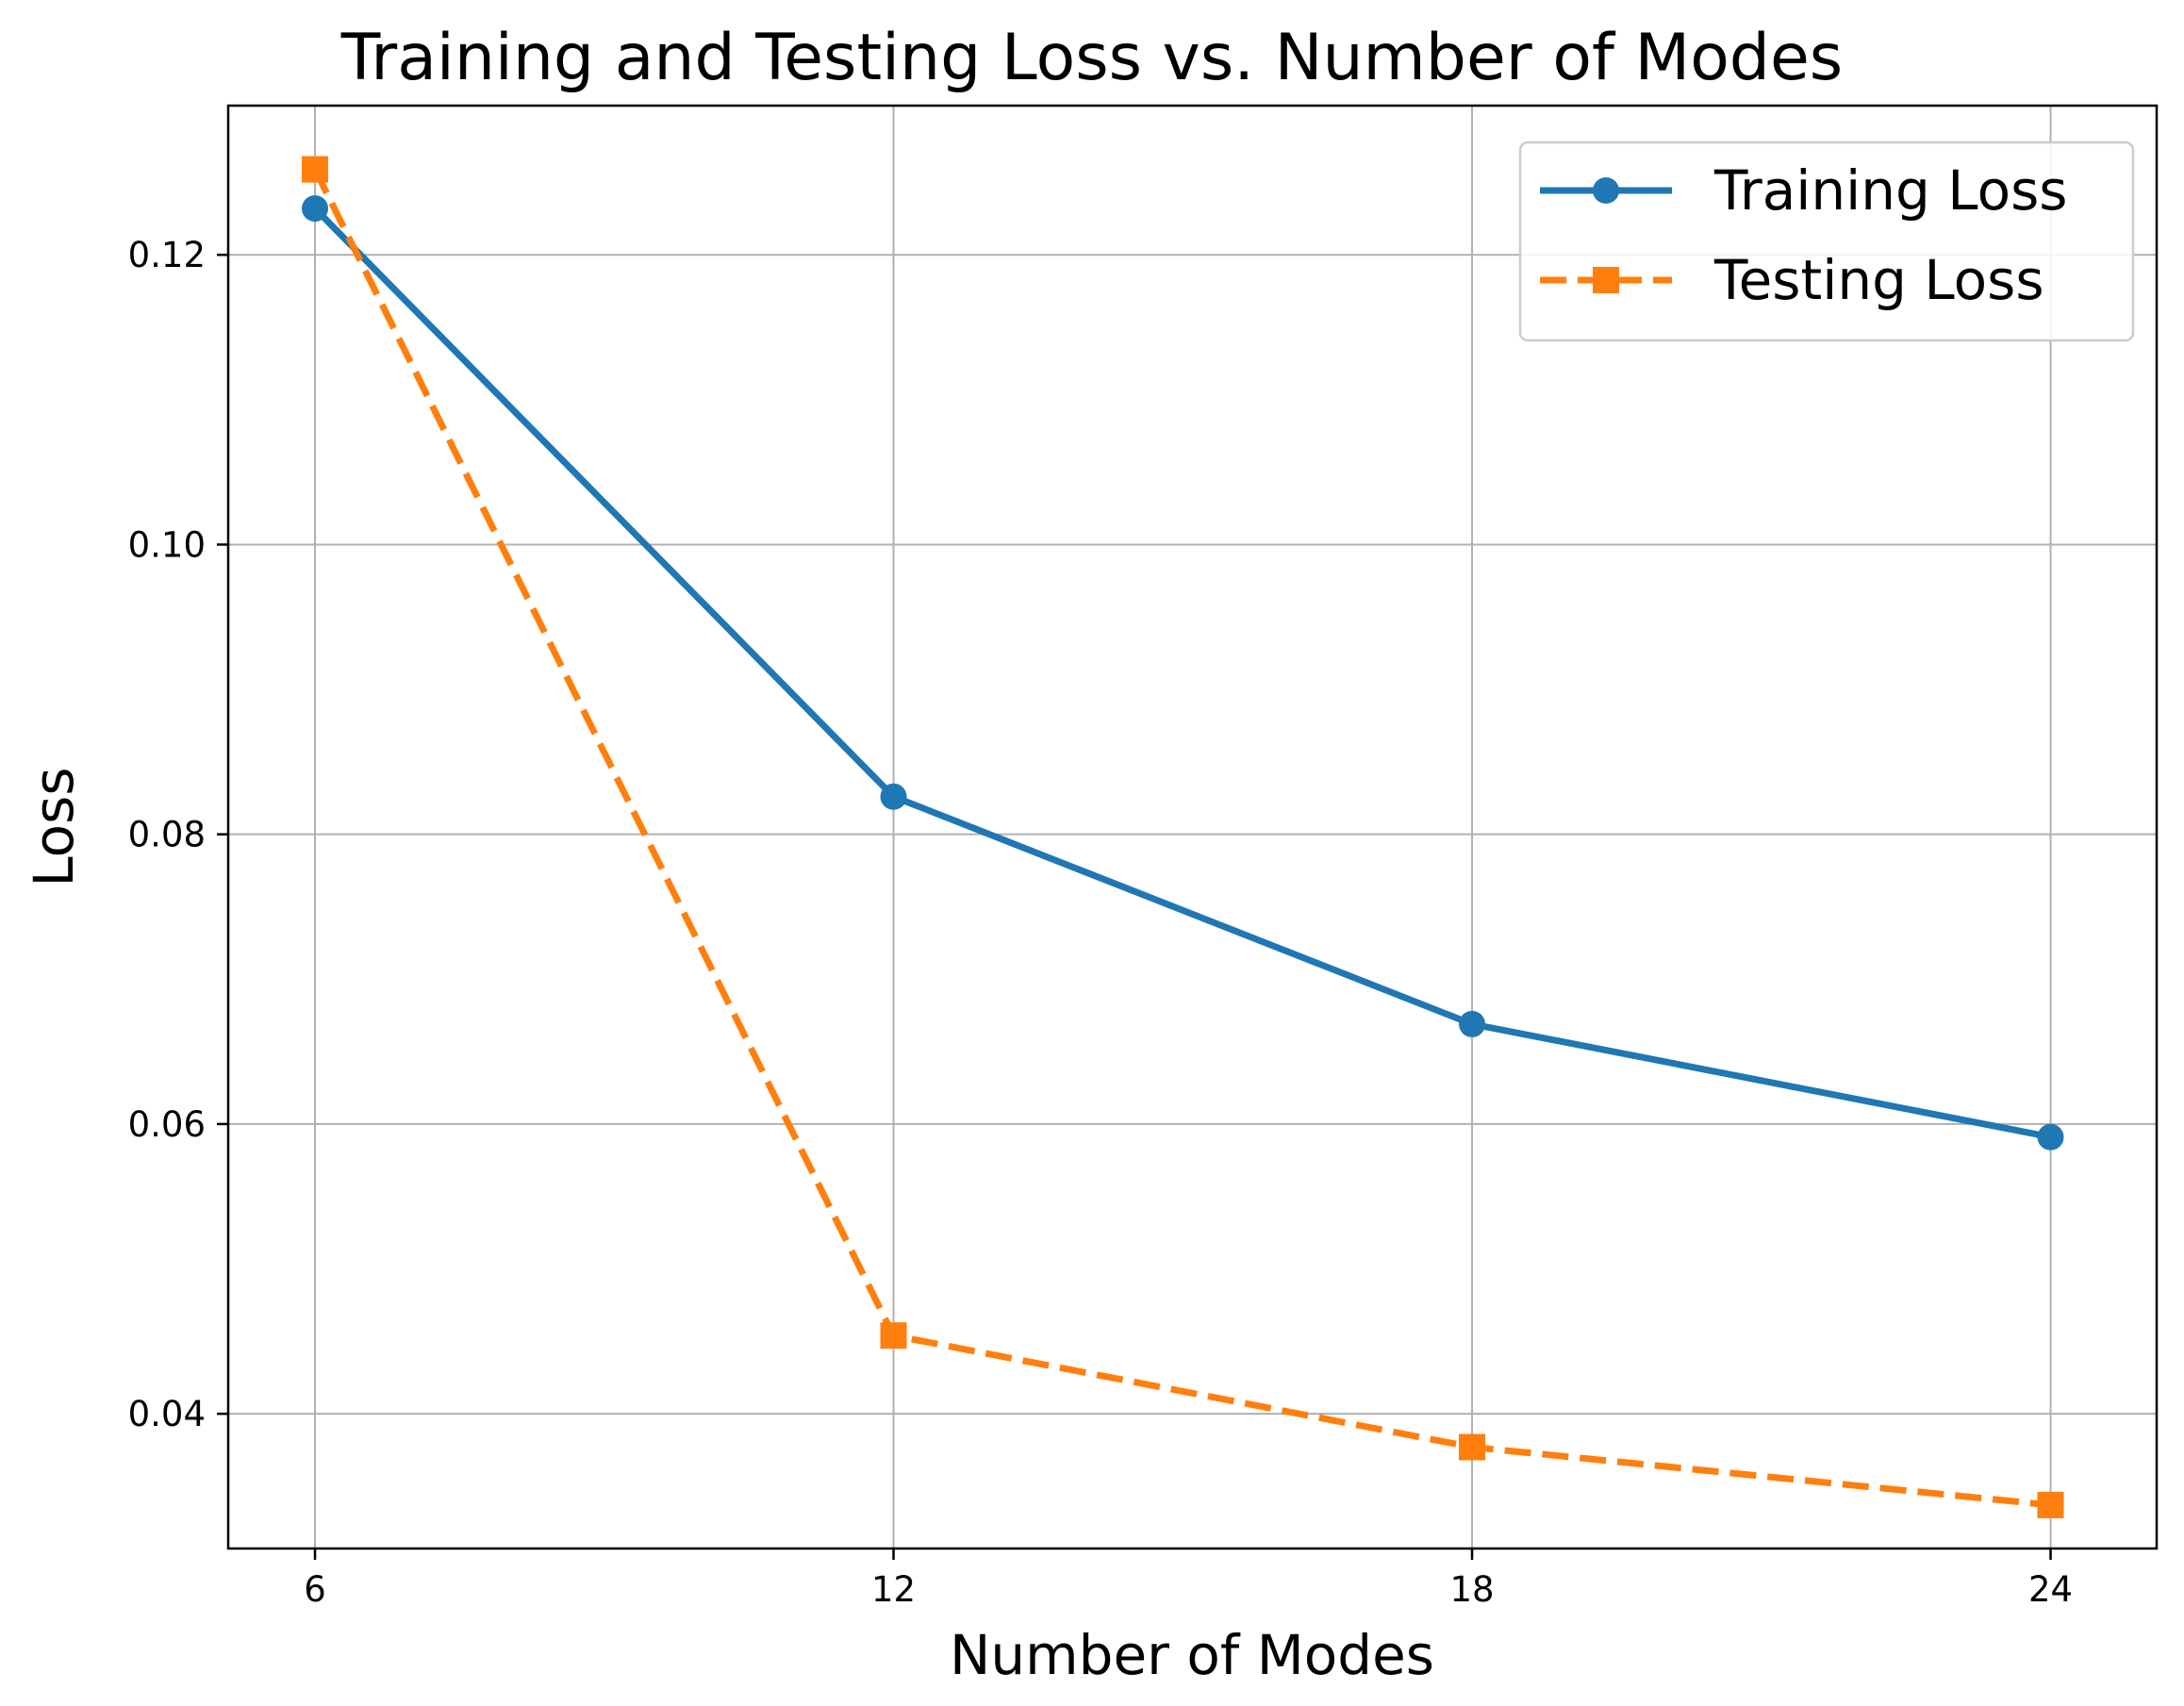  What do you see at coordinates (315, 1589) in the screenshot?
I see `x-tick-label: 6` at bounding box center [315, 1589].